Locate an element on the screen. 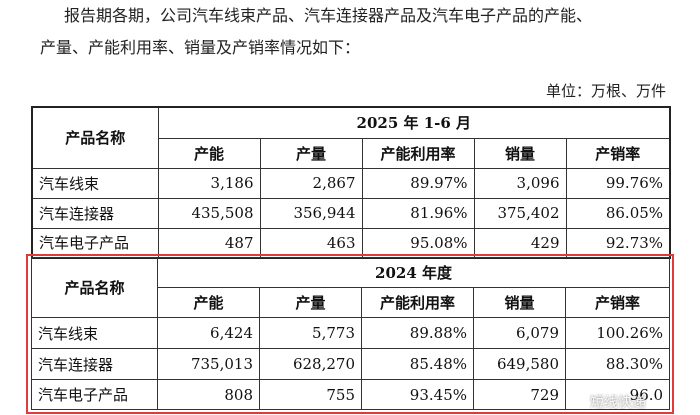 Image resolution: width=700 pixels, height=415 pixels. cell: 92.73% is located at coordinates (618, 243).